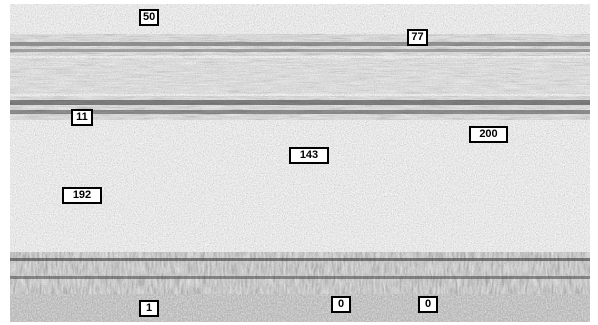  What do you see at coordinates (300, 308) in the screenshot?
I see `bottom-dark-band` at bounding box center [300, 308].